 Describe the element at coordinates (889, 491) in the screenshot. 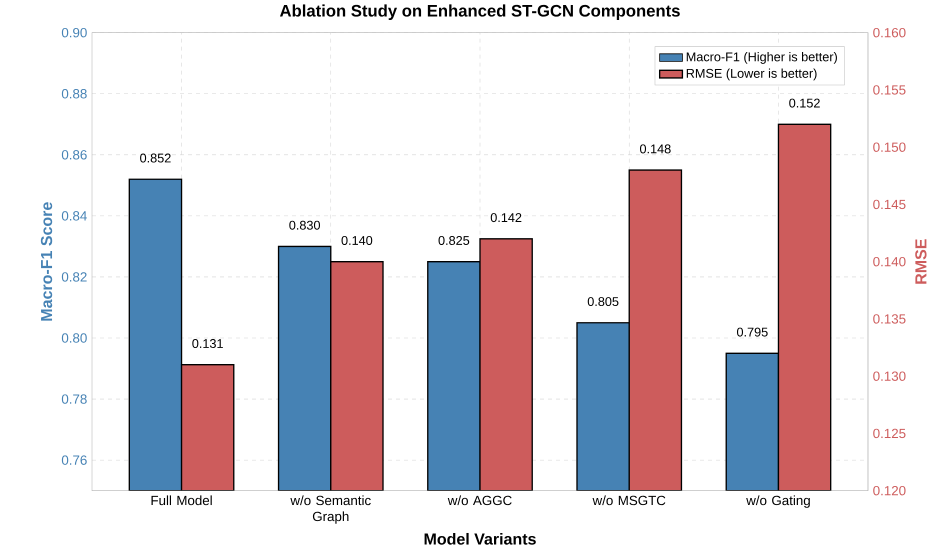

I see `y2-tick-label: 0.120` at that location.